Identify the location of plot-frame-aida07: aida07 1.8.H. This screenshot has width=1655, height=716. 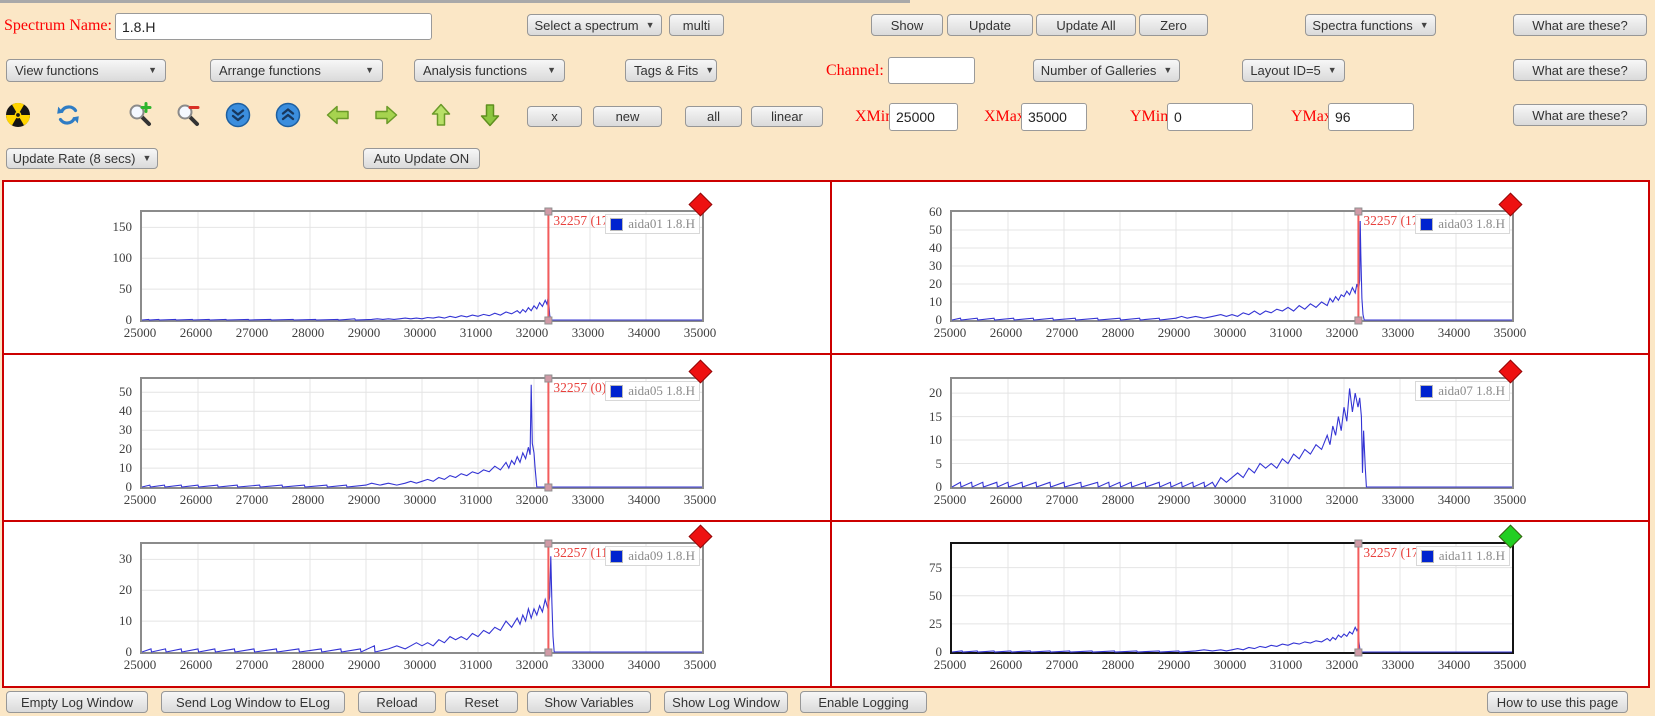
(1236, 424).